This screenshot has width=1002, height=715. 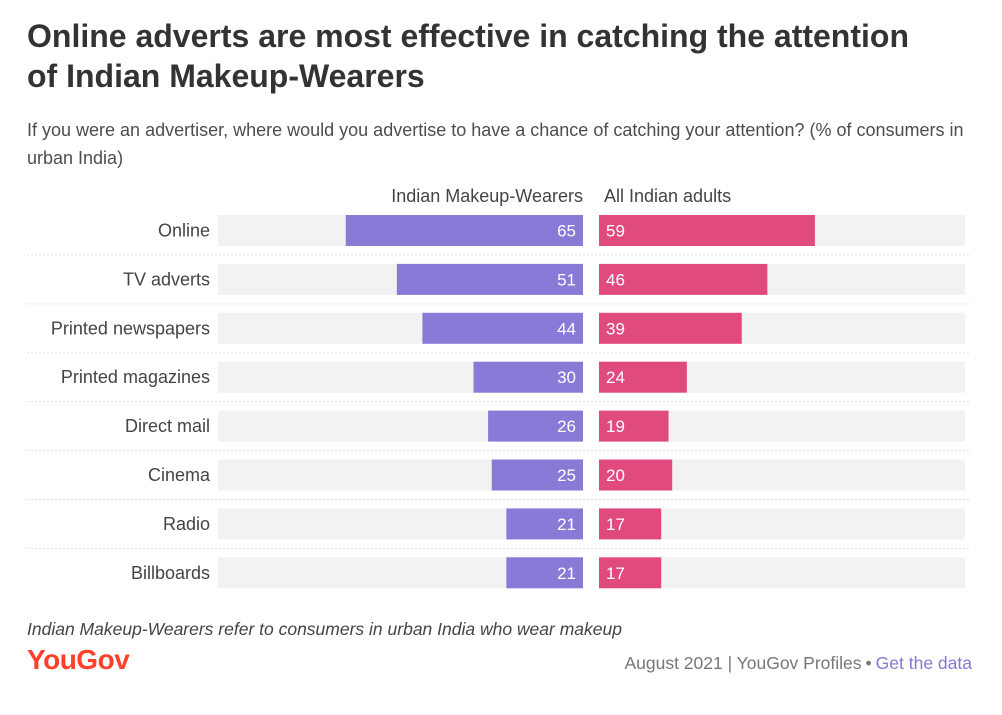 What do you see at coordinates (566, 377) in the screenshot?
I see `data-label-makeup-wearers: 30` at bounding box center [566, 377].